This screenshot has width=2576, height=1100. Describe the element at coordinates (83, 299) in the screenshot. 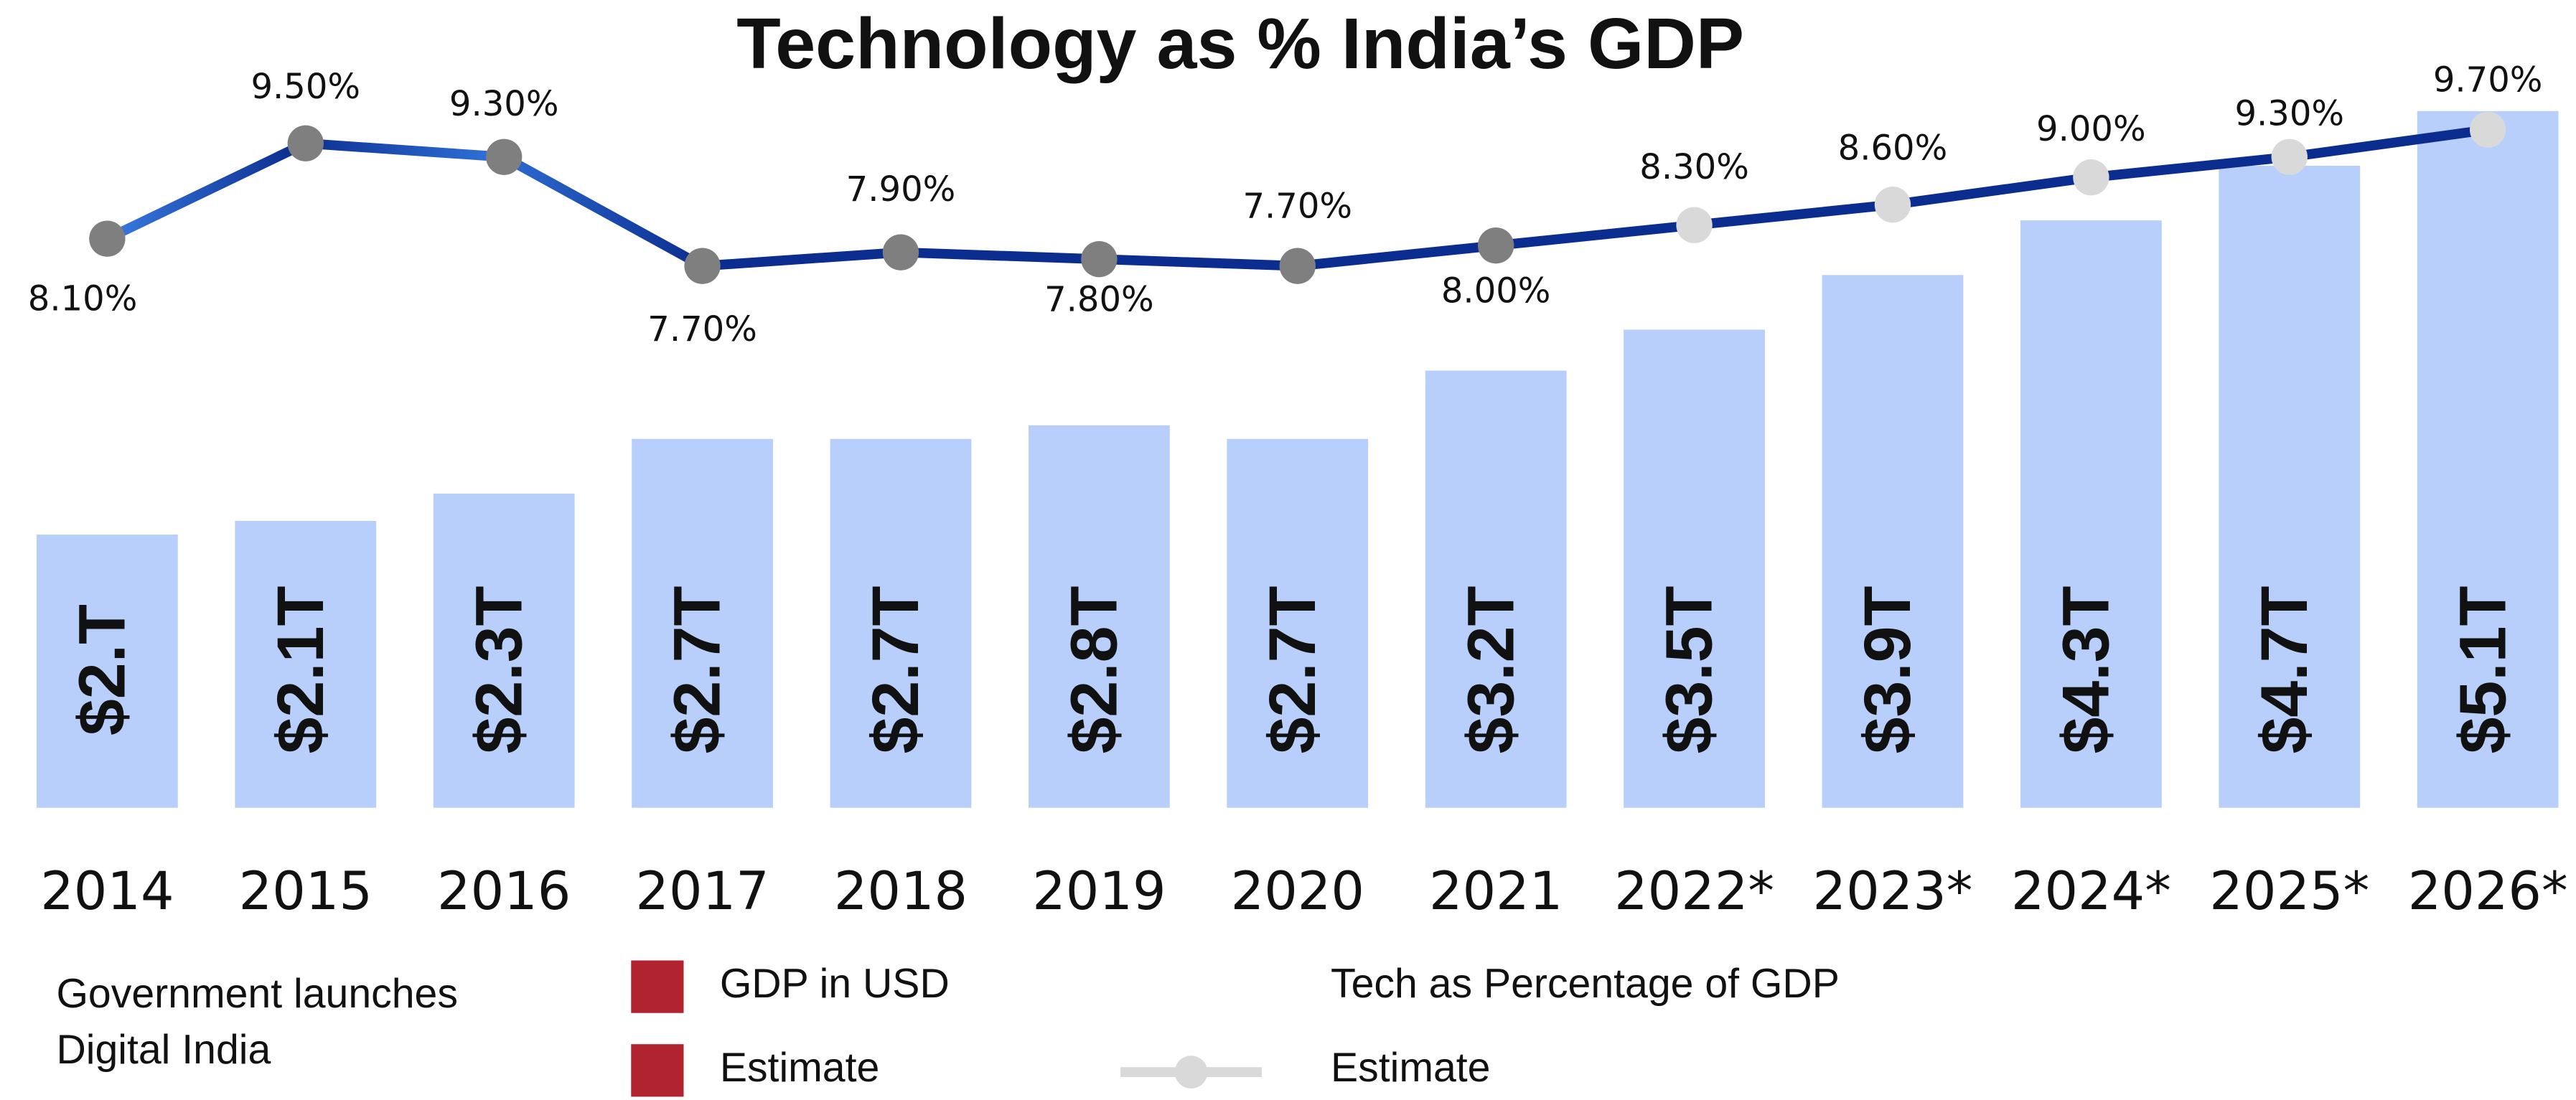

I see `point-label: 8.10%` at that location.